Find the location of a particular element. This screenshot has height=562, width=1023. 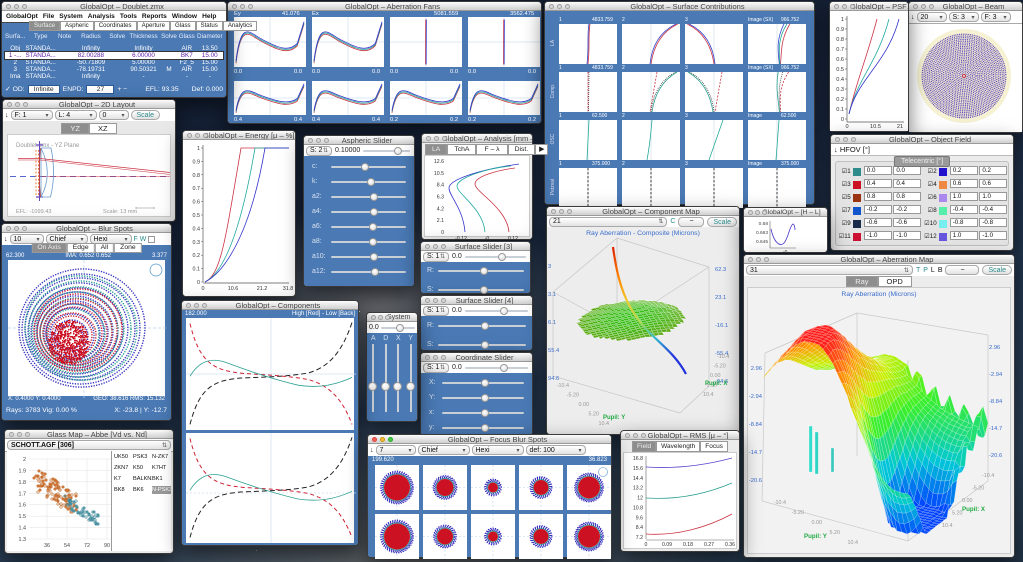

svg-text: -0 is located at coordinates (487, 239).